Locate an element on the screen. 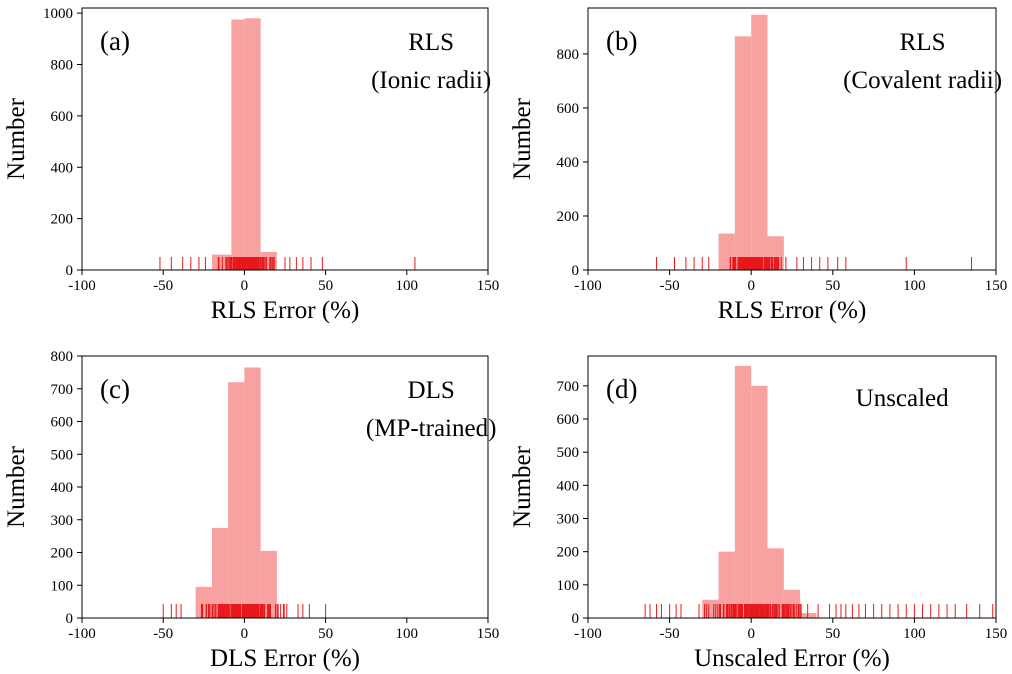  panel-label: (c) is located at coordinates (115, 389).